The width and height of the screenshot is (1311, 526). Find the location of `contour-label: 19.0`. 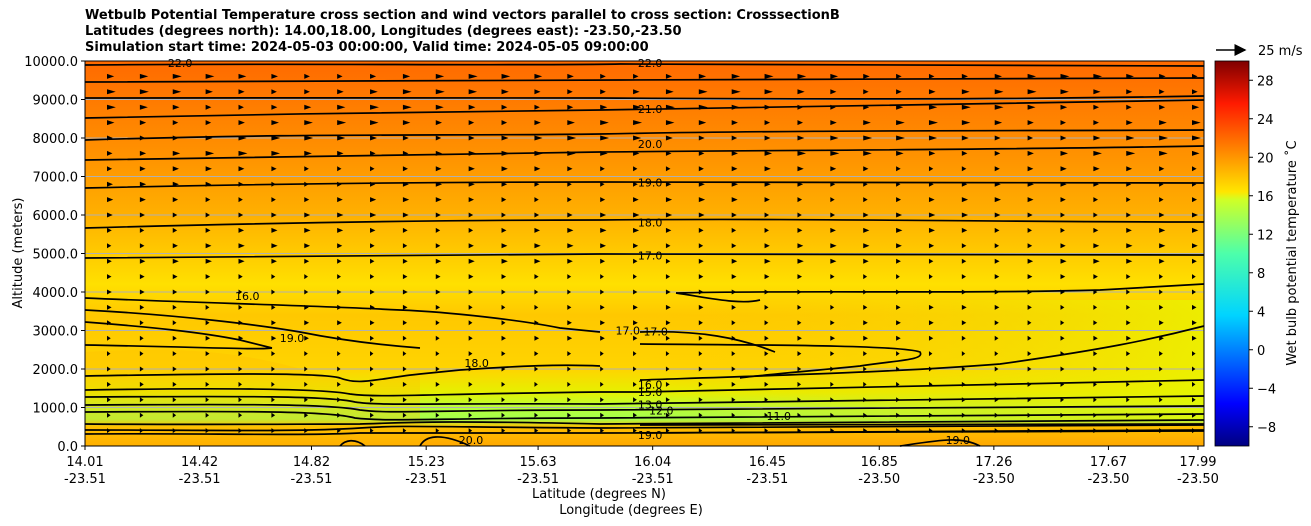

contour-label: 19.0 is located at coordinates (650, 435).